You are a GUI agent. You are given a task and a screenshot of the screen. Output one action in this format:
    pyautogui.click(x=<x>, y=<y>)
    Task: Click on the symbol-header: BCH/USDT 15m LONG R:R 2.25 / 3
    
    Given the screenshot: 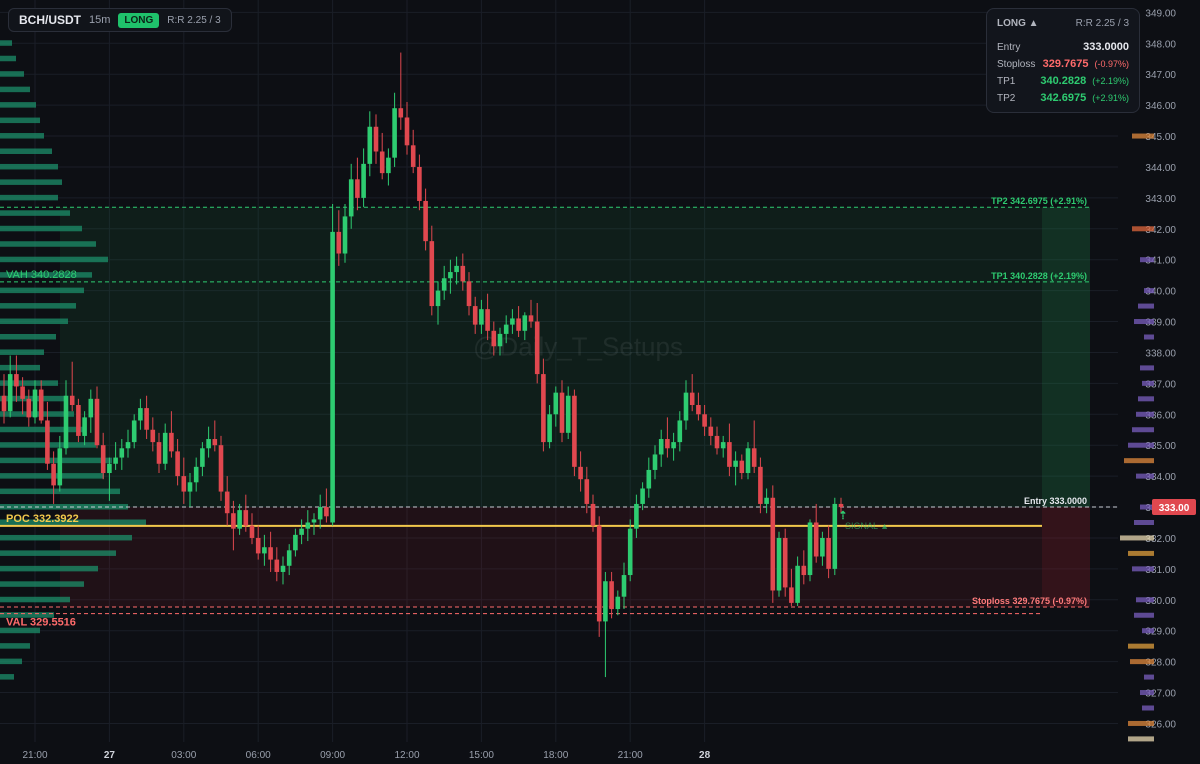 What is the action you would take?
    pyautogui.click(x=120, y=20)
    